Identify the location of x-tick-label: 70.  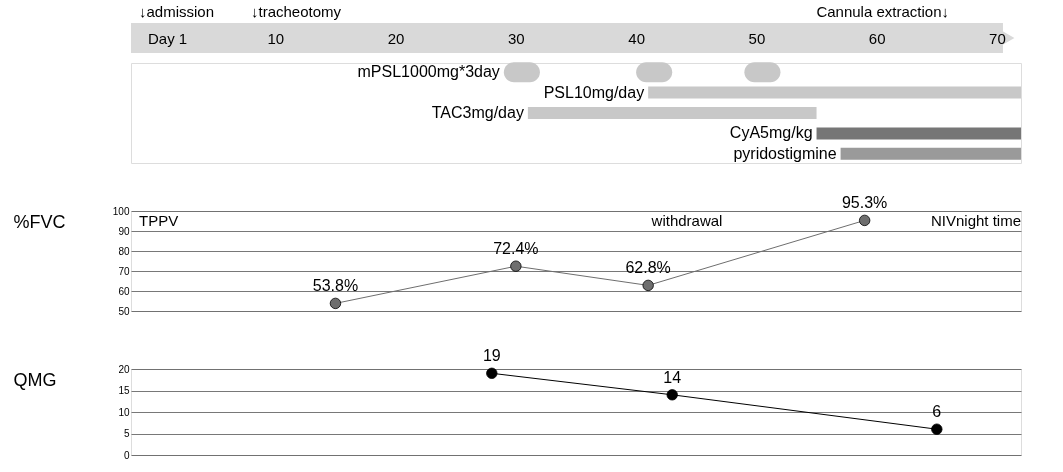
(997, 38).